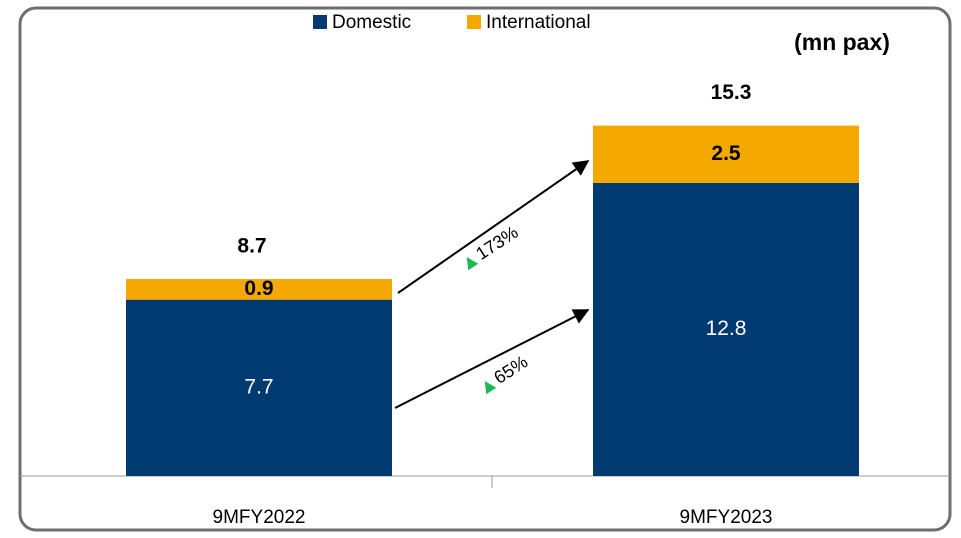  I want to click on value-label: 0.9, so click(258, 288).